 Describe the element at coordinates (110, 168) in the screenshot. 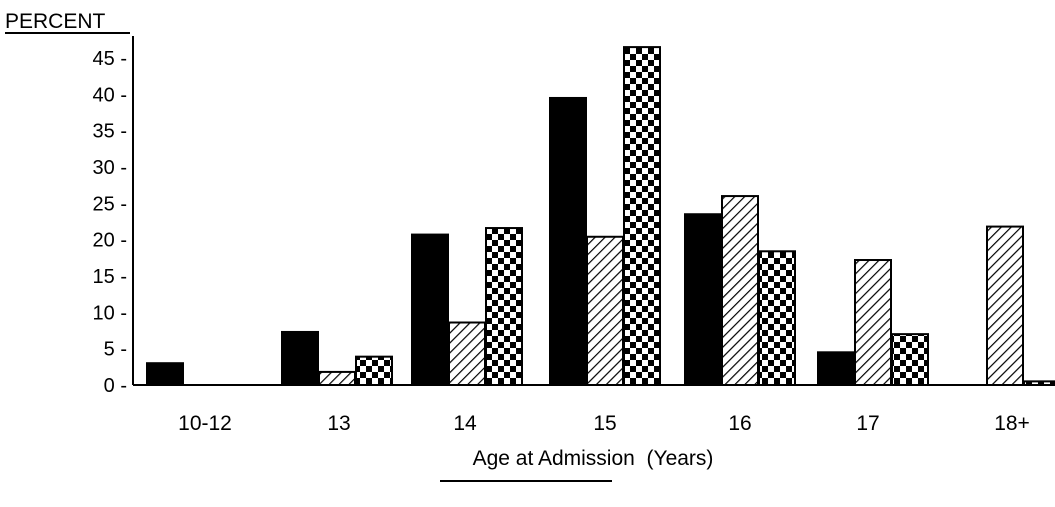

I see `y-tick-label: 30 -` at that location.